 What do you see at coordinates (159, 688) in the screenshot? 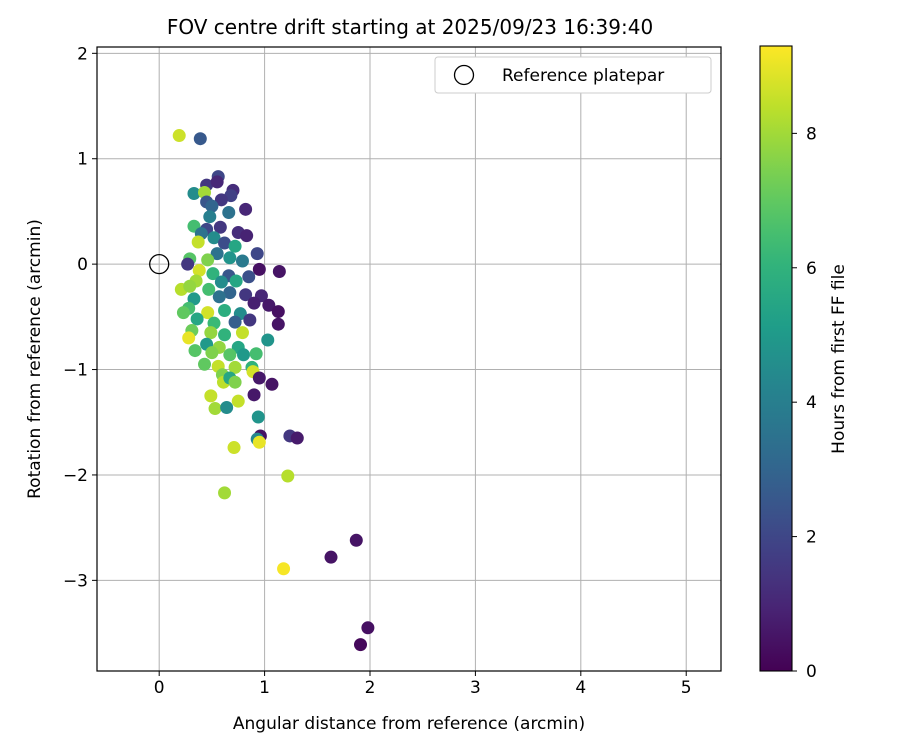
I see `x-tick-label: 0` at bounding box center [159, 688].